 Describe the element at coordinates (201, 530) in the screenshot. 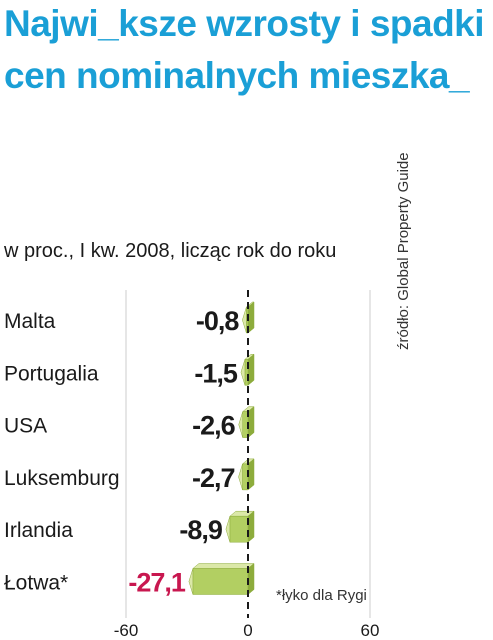

I see `value-label-4: -8,9` at that location.